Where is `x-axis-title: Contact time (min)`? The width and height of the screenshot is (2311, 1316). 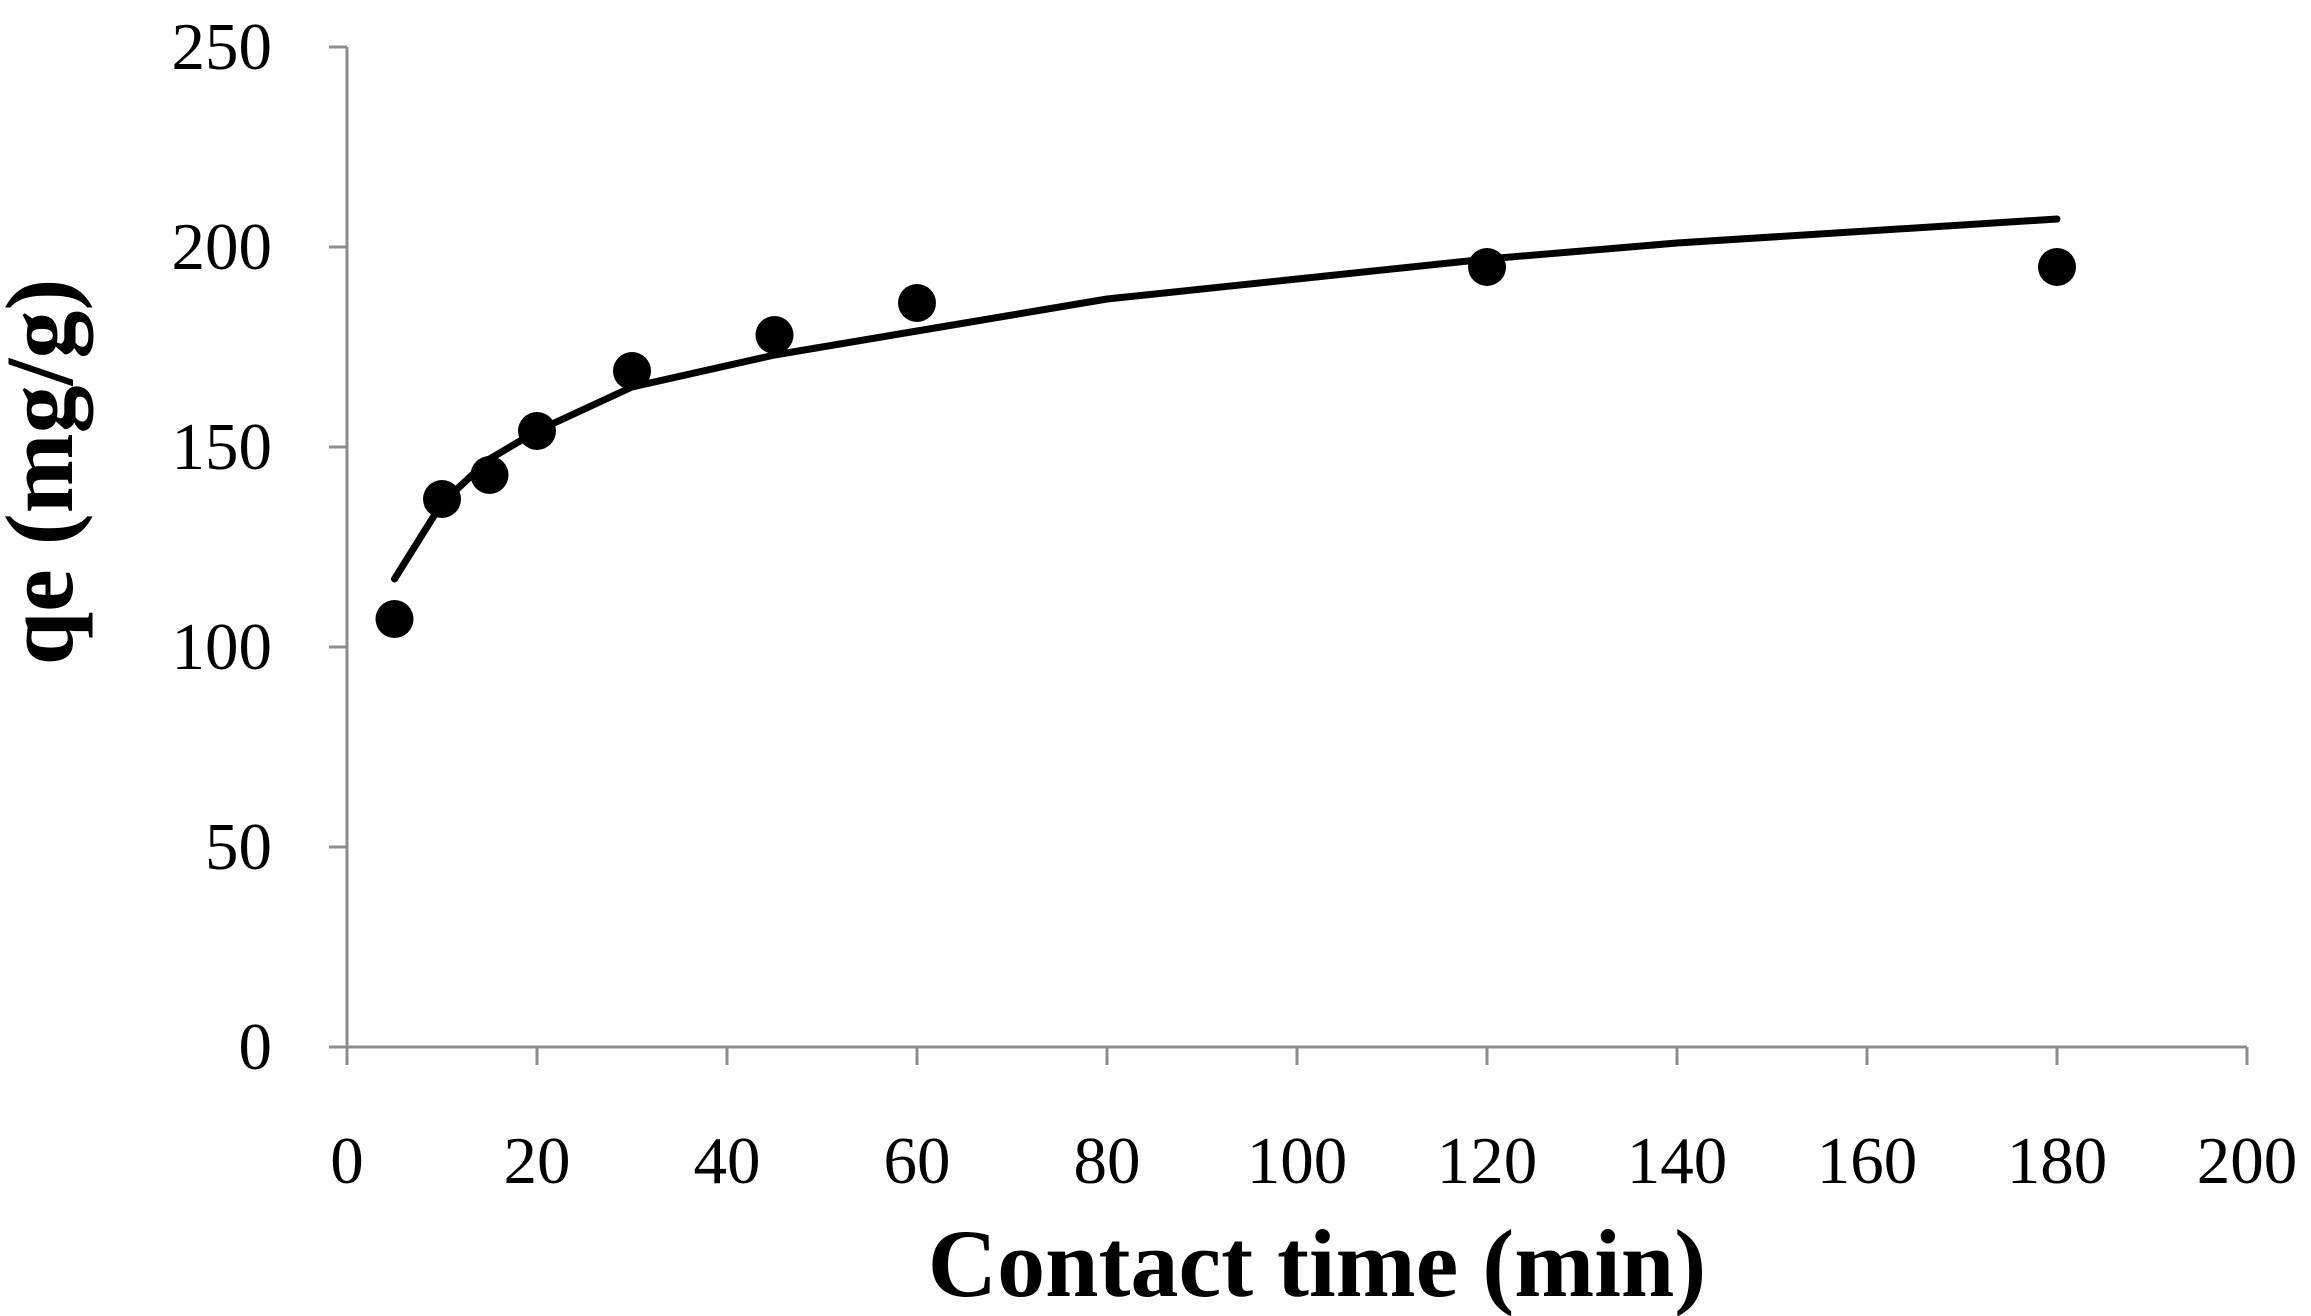
x-axis-title: Contact time (min) is located at coordinates (1317, 1263).